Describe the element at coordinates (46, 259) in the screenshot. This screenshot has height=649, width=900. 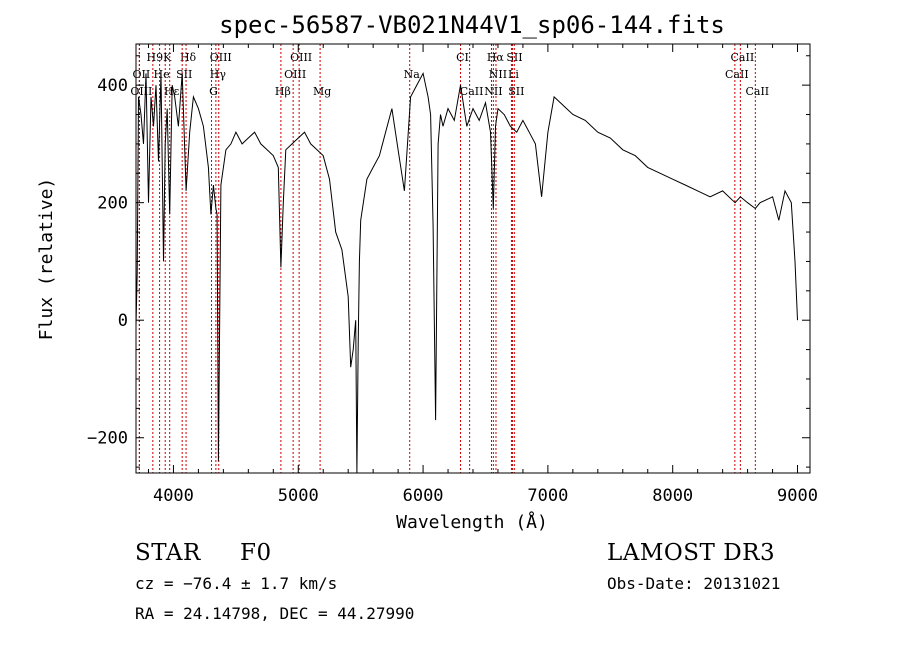
I see `y-axis-label: Flux (relative)` at that location.